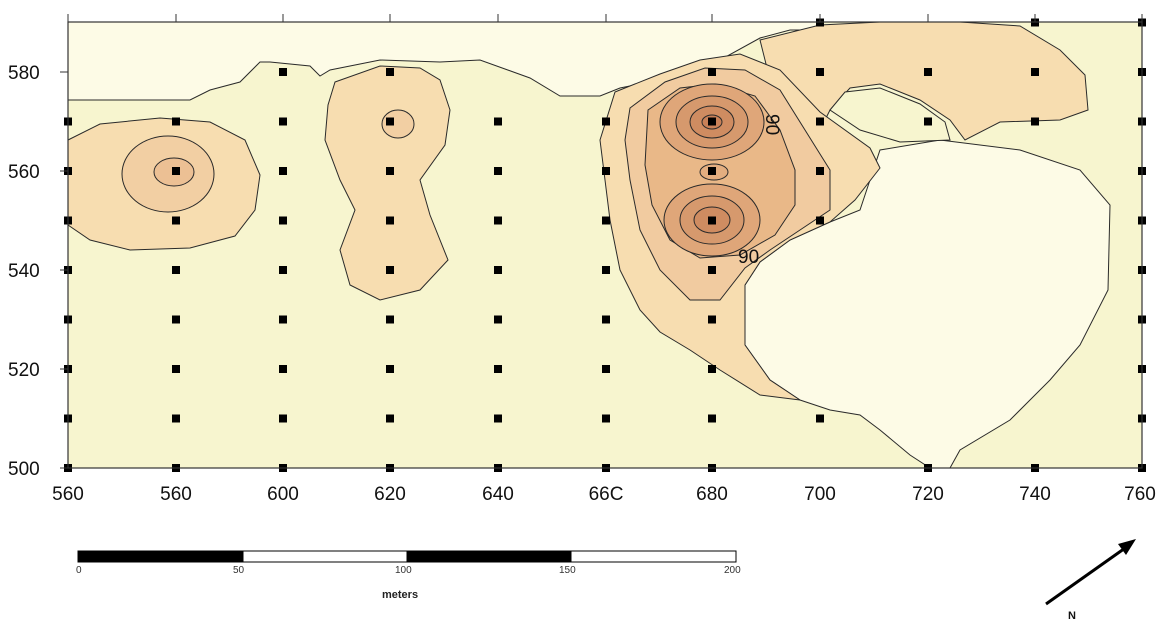 The width and height of the screenshot is (1173, 624). I want to click on y-axis: 500 520 540 560 580, so click(38, 271).